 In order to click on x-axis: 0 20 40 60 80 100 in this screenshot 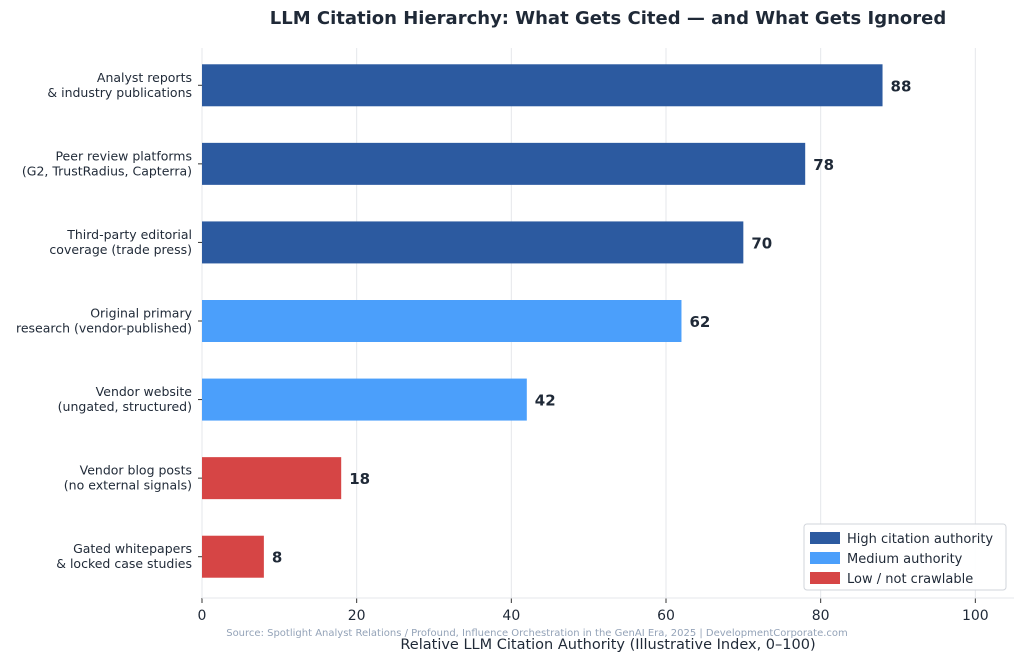, I will do `click(606, 610)`.